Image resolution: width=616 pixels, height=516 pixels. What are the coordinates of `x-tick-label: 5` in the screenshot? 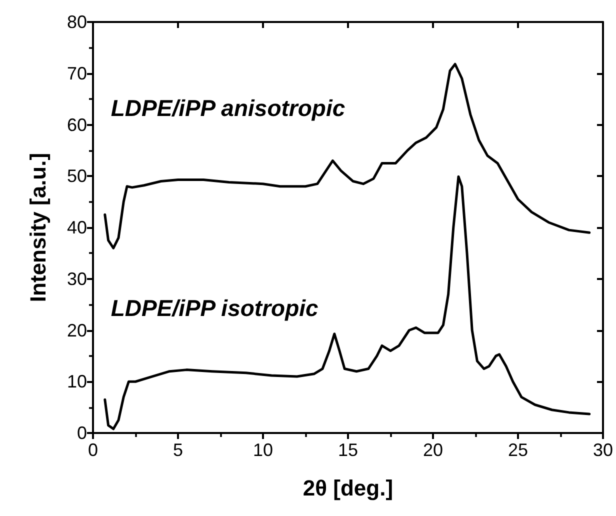 It's located at (178, 450).